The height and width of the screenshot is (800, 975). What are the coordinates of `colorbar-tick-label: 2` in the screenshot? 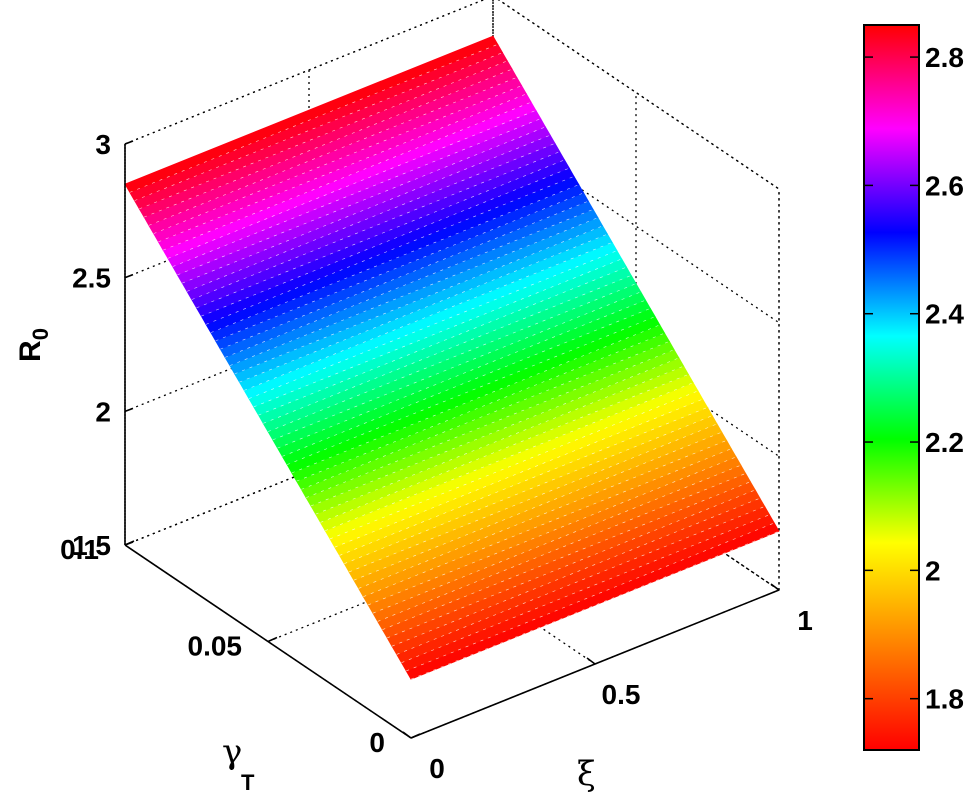 It's located at (933, 570).